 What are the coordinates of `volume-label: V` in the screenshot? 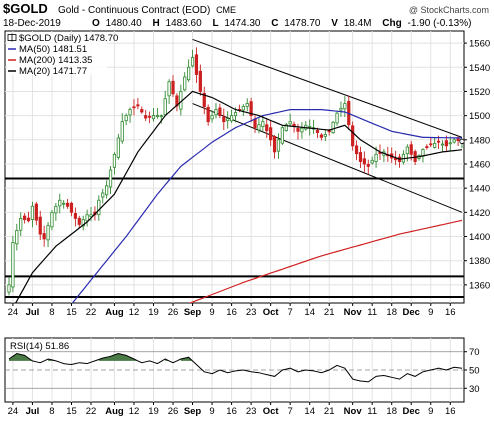 It's located at (334, 23).